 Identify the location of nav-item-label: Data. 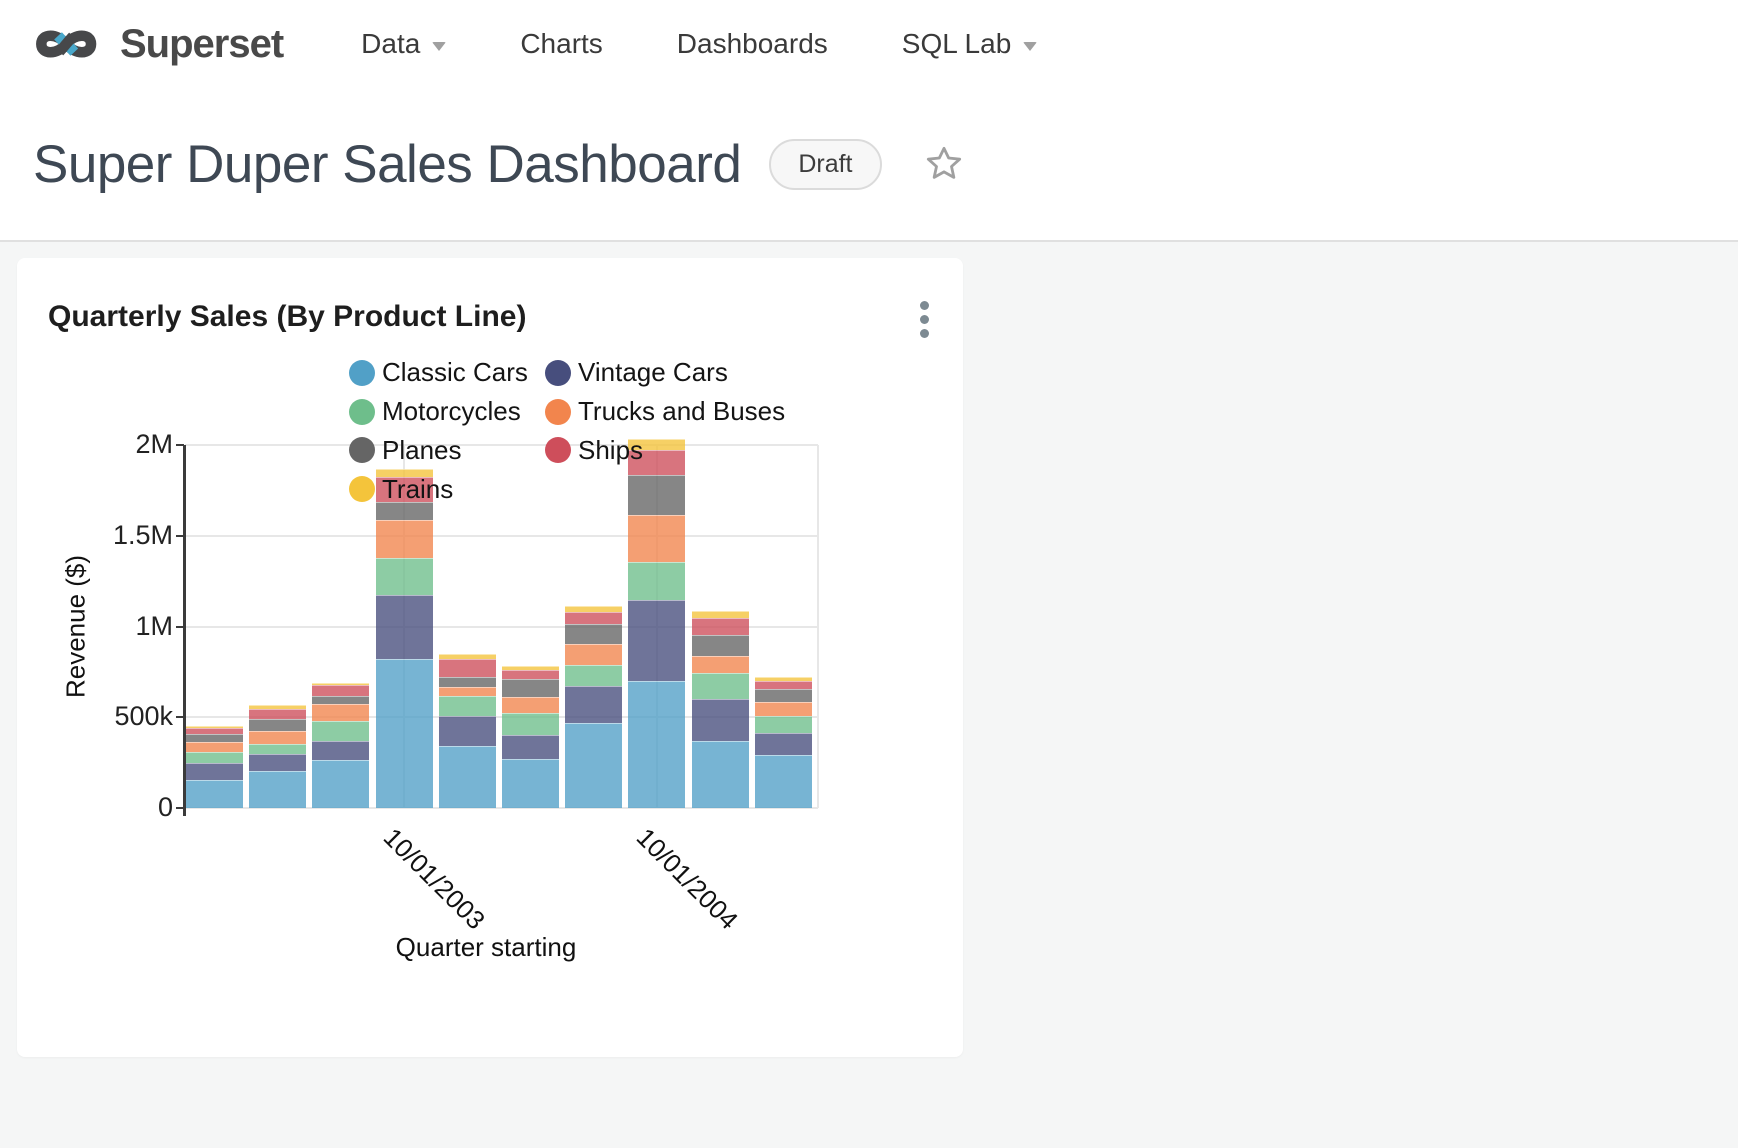
(391, 43).